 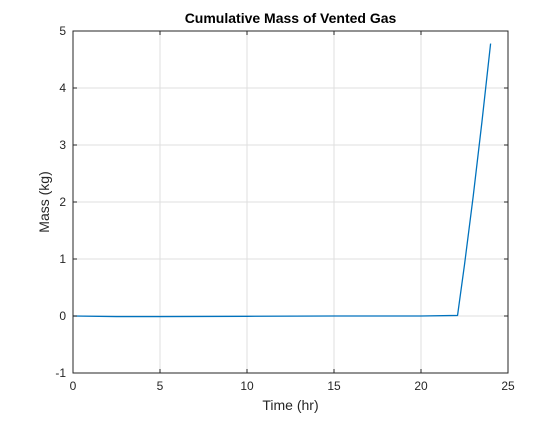 I want to click on y-tick-label: 5, so click(x=62, y=31).